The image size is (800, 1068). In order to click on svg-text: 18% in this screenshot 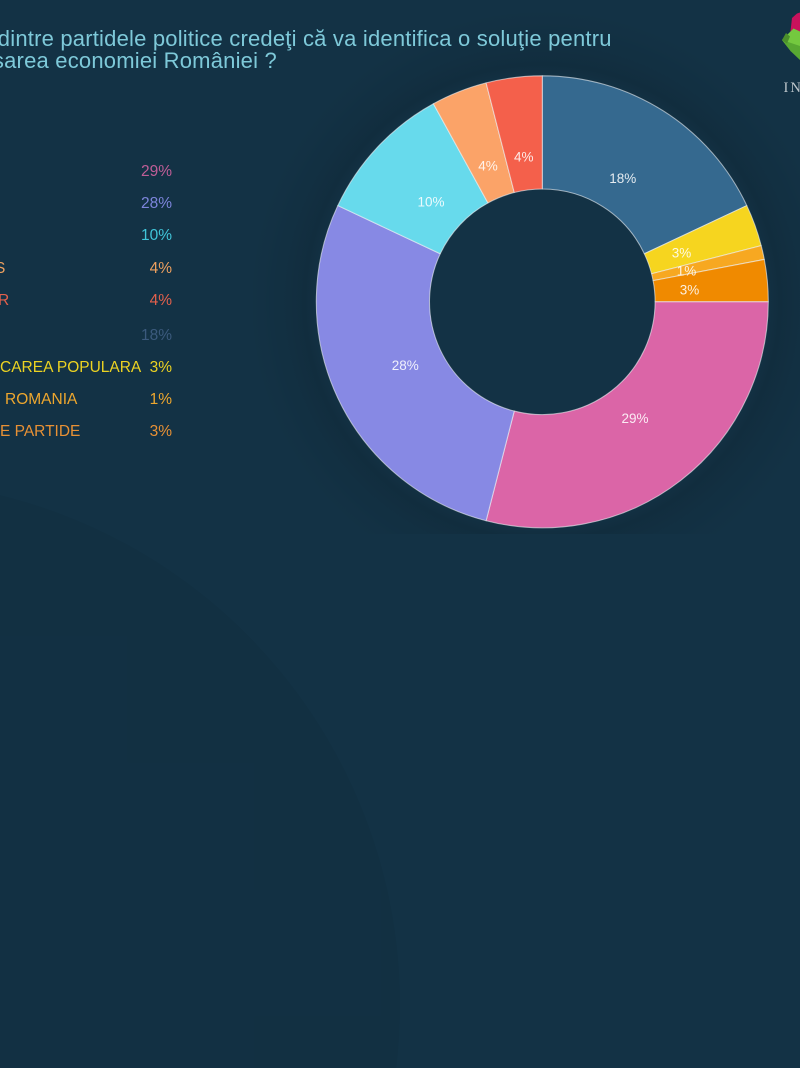, I will do `click(622, 178)`.